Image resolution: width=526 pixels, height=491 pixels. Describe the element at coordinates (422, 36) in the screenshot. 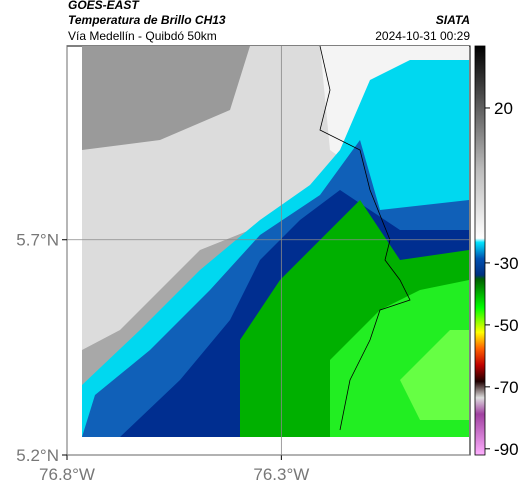

I see `datetime: 2024-10-31 00:29` at that location.